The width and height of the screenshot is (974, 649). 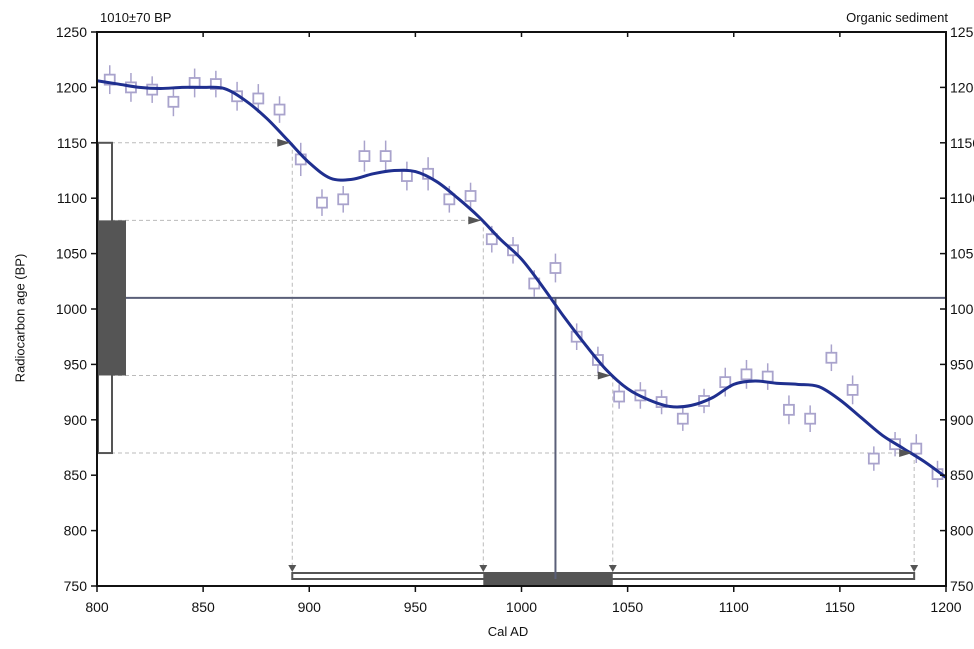 I want to click on calibrated-range-bars, so click(x=603, y=579).